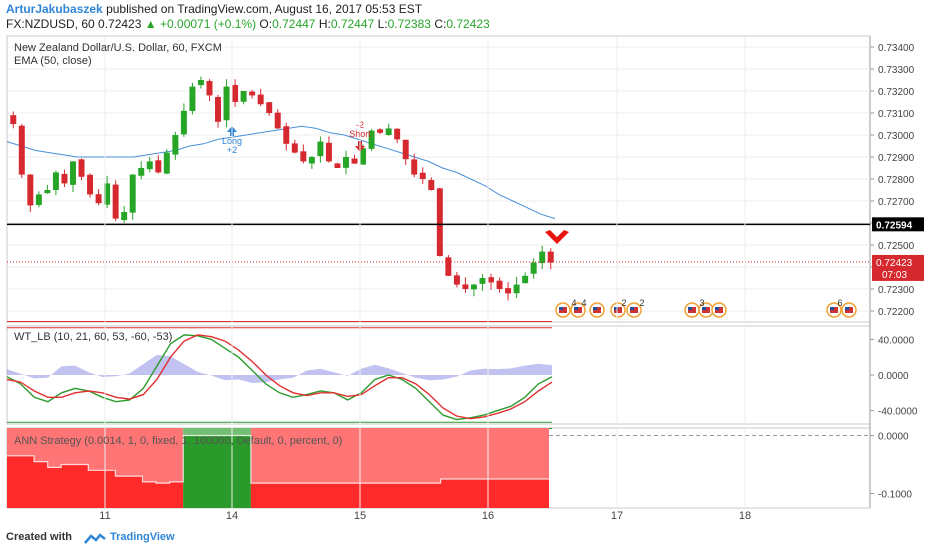  Describe the element at coordinates (54, 9) in the screenshot. I see `author-link: ArturJakubaszek` at that location.